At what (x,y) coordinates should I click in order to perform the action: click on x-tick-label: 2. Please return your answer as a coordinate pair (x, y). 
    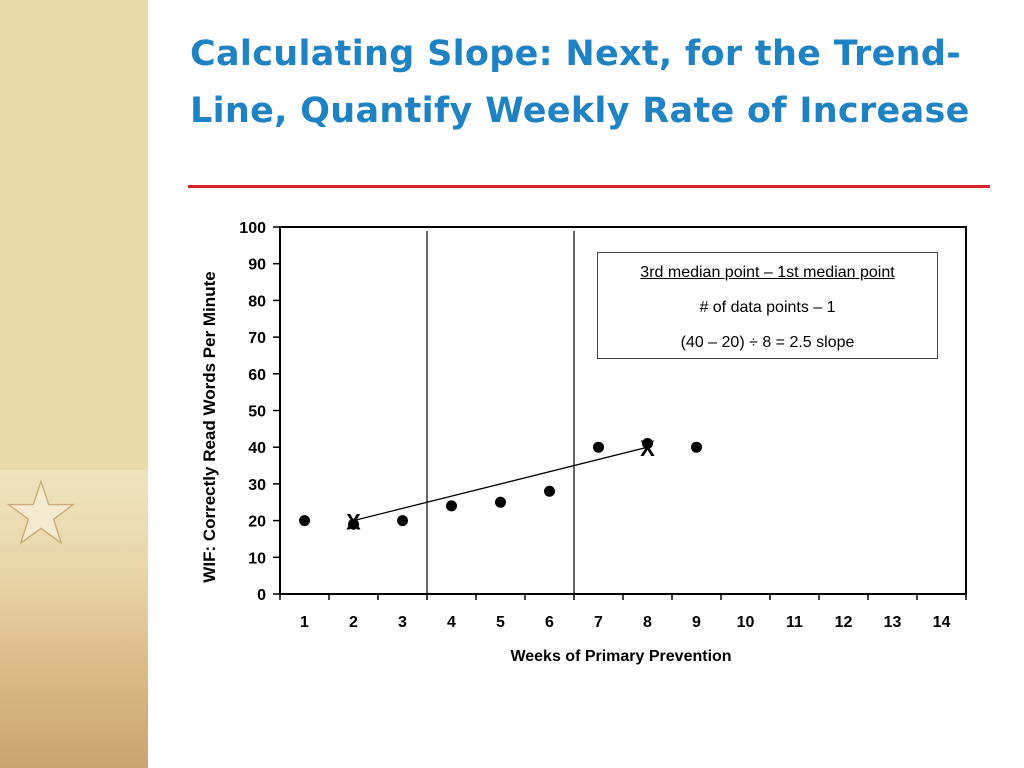
    Looking at the image, I should click on (353, 622).